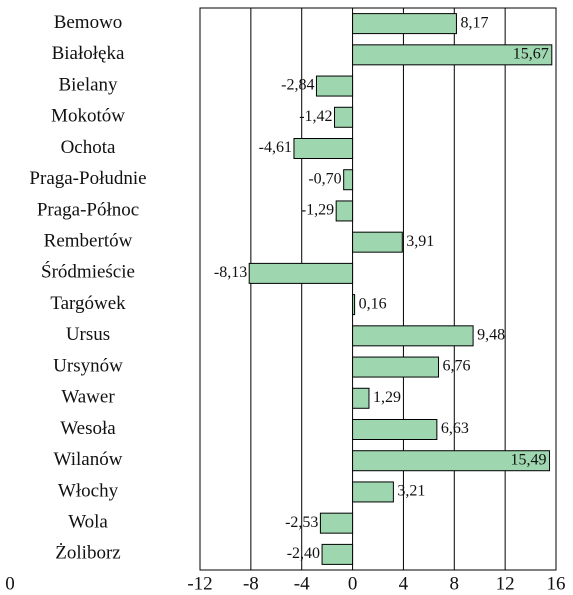 The image size is (573, 595). Describe the element at coordinates (88, 116) in the screenshot. I see `y-tick-label: Mokotów` at that location.